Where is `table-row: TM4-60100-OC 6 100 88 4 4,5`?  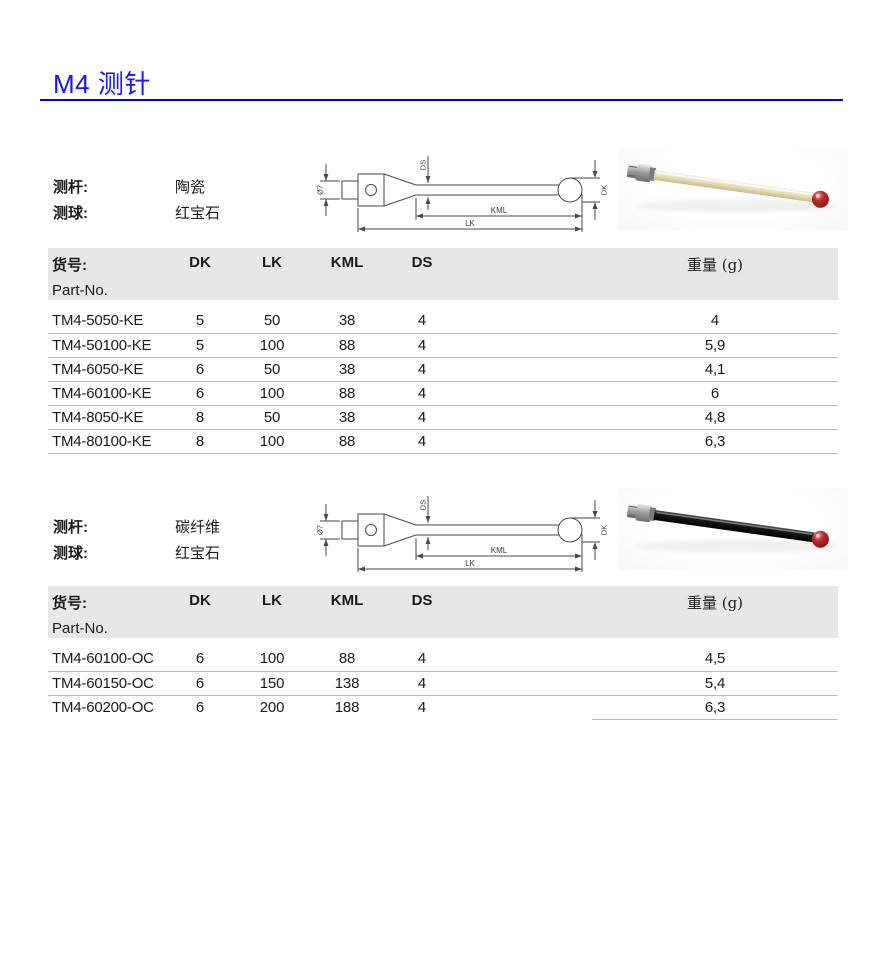 table-row: TM4-60100-OC 6 100 88 4 4,5 is located at coordinates (443, 659).